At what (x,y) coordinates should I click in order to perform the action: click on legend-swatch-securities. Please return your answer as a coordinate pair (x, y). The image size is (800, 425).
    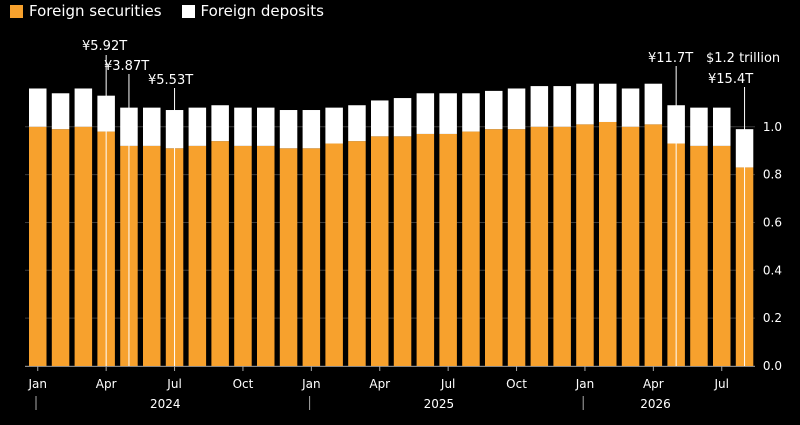
    Looking at the image, I should click on (16, 11).